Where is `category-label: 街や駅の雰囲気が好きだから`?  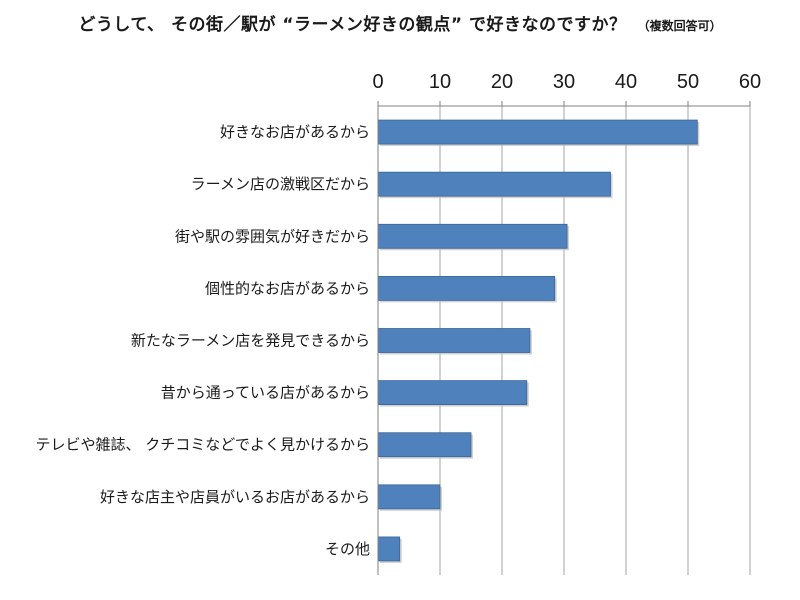
category-label: 街や駅の雰囲気が好きだから is located at coordinates (272, 236).